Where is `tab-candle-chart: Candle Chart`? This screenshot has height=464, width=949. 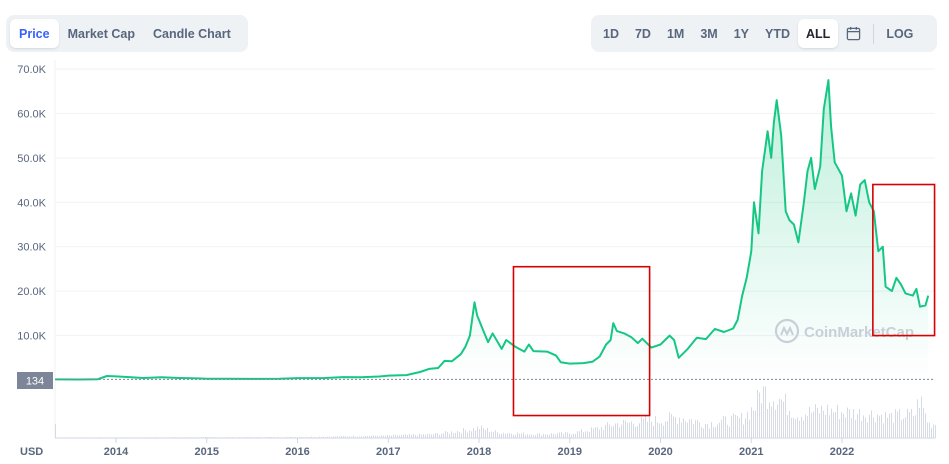
tab-candle-chart: Candle Chart is located at coordinates (191, 33).